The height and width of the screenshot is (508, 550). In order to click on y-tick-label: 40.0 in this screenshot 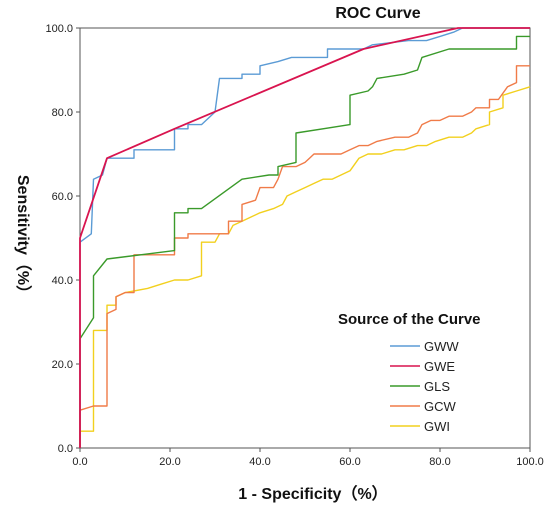, I will do `click(62, 281)`.